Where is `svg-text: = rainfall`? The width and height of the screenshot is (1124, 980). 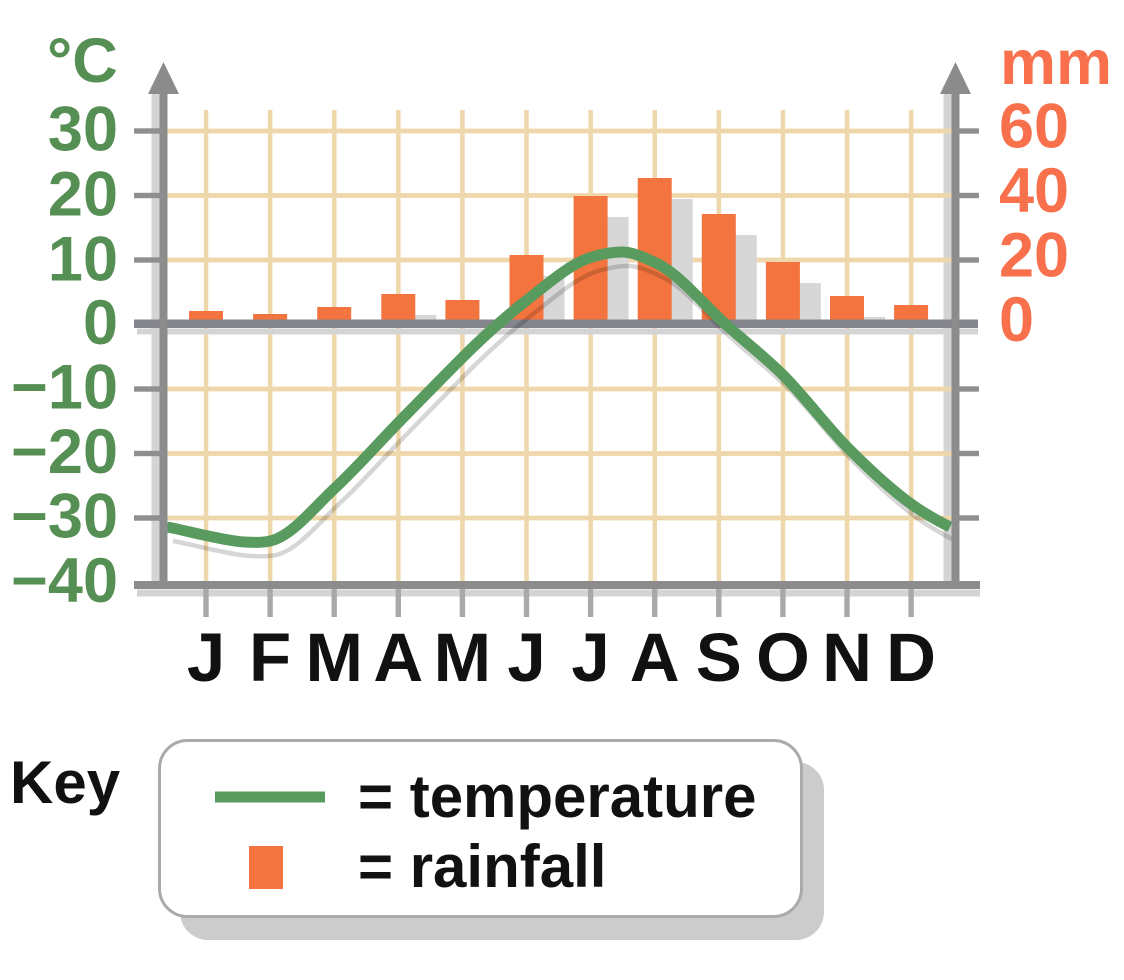 svg-text: = rainfall is located at coordinates (482, 866).